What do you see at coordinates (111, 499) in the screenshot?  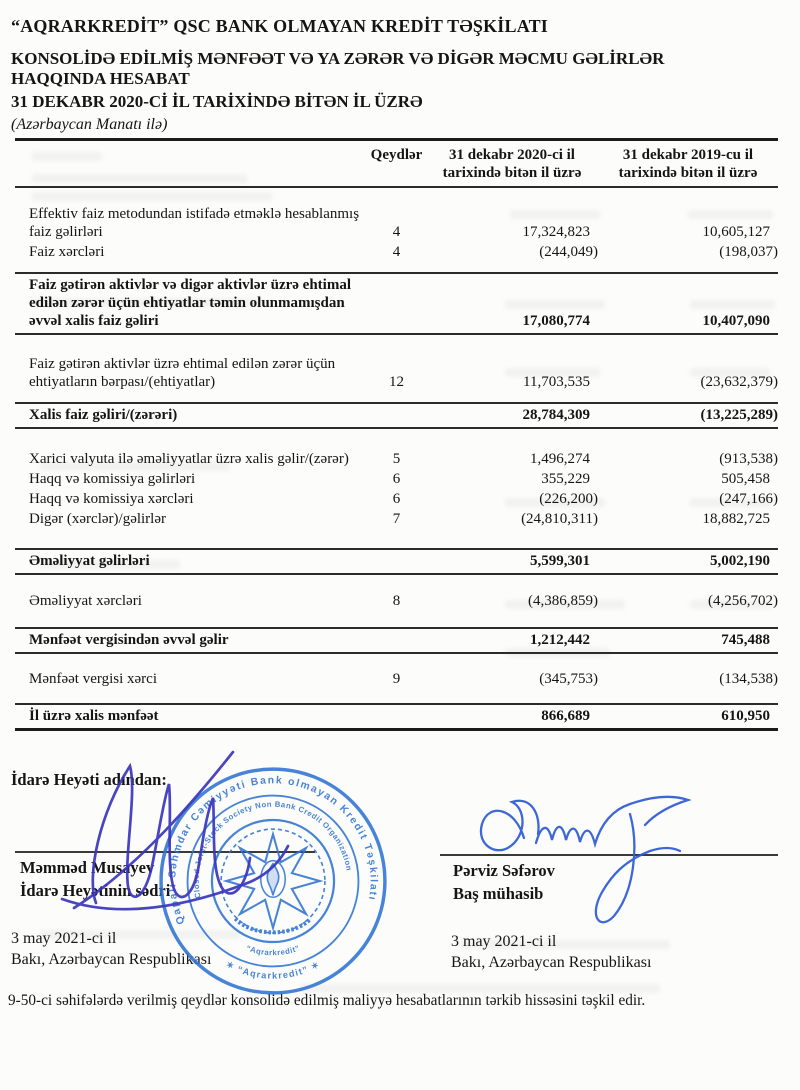 I see `row-label: Haqq və komissiya xərcləri` at bounding box center [111, 499].